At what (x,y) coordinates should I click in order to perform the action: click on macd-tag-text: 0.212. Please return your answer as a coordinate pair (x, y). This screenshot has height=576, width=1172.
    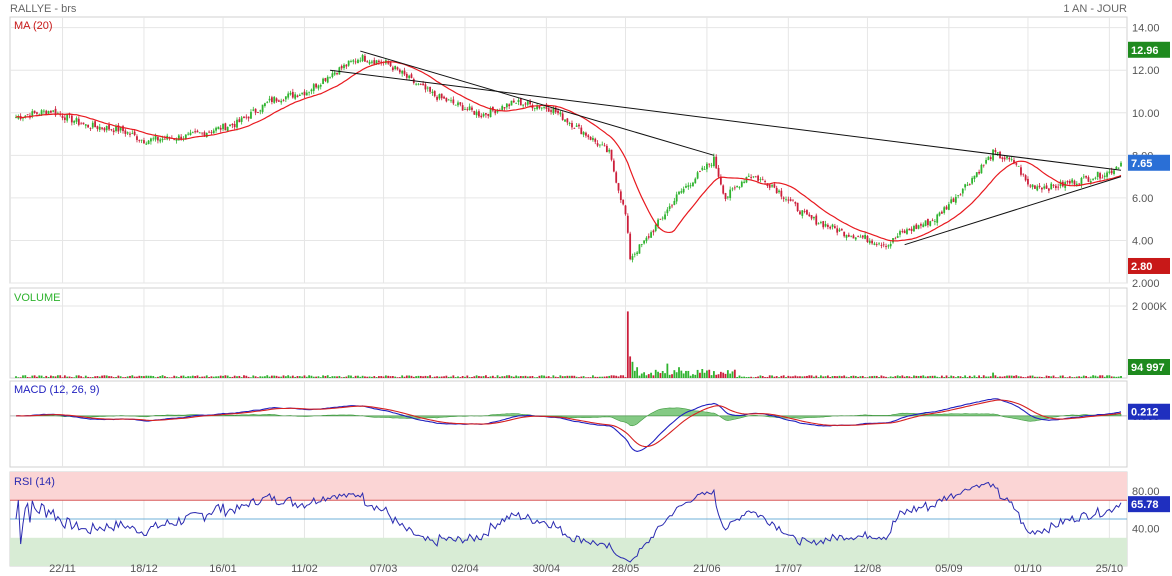
    Looking at the image, I should click on (1145, 413).